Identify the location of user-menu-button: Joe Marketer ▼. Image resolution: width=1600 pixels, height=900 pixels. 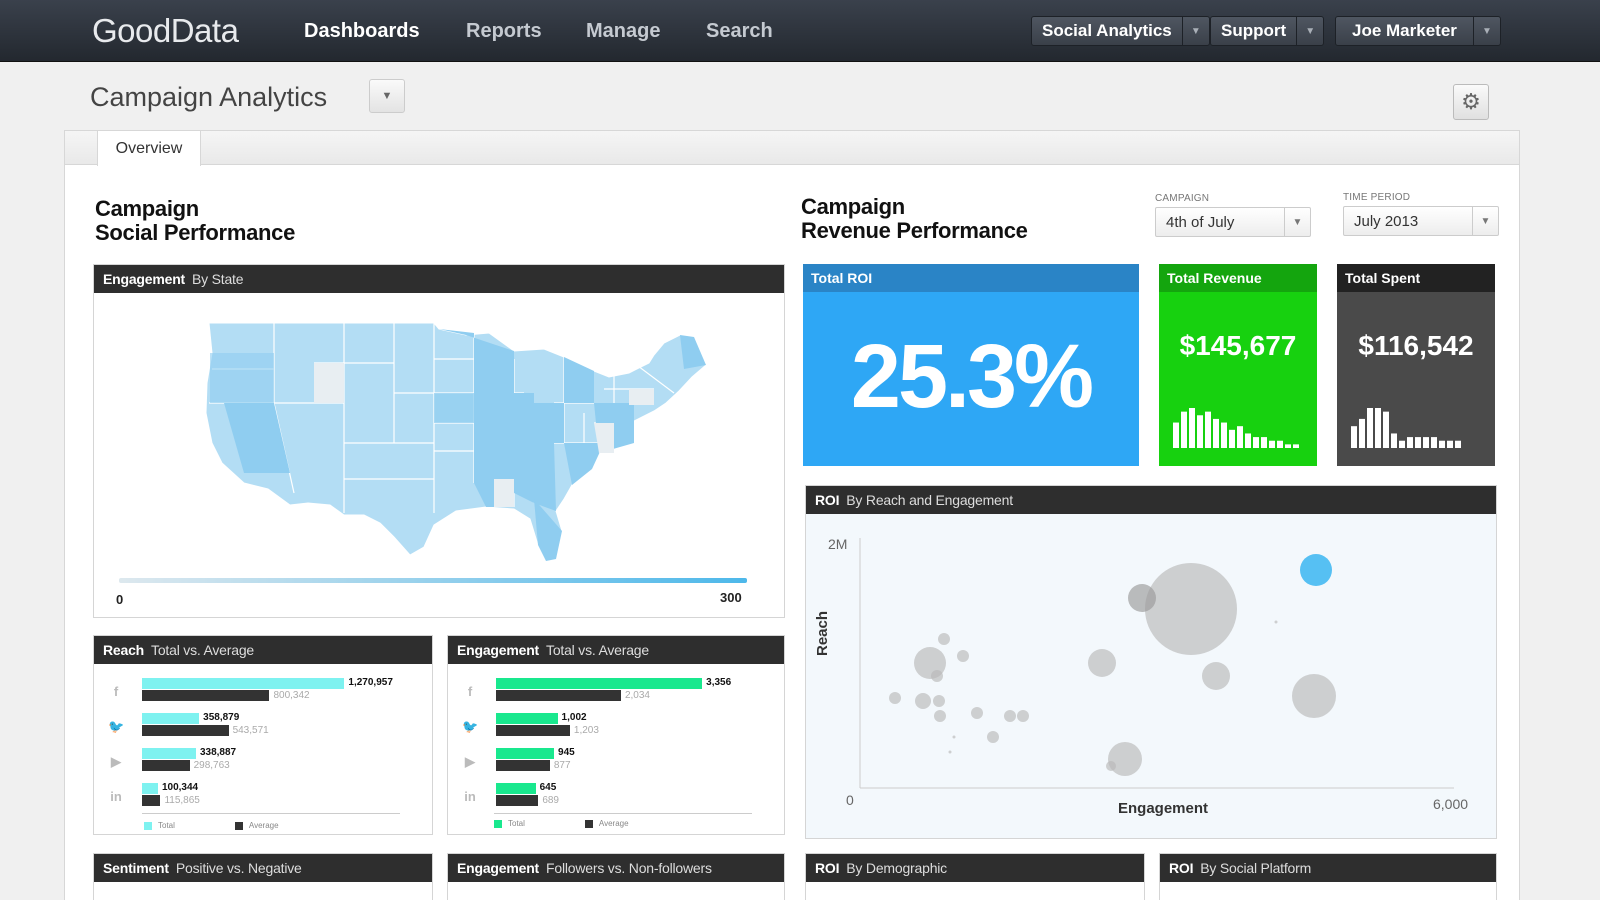
(1418, 31).